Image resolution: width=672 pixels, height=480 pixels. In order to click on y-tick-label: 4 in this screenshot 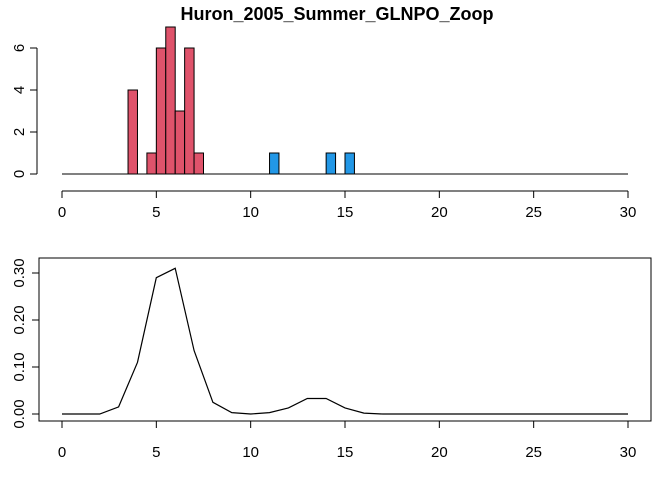, I will do `click(19, 90)`.